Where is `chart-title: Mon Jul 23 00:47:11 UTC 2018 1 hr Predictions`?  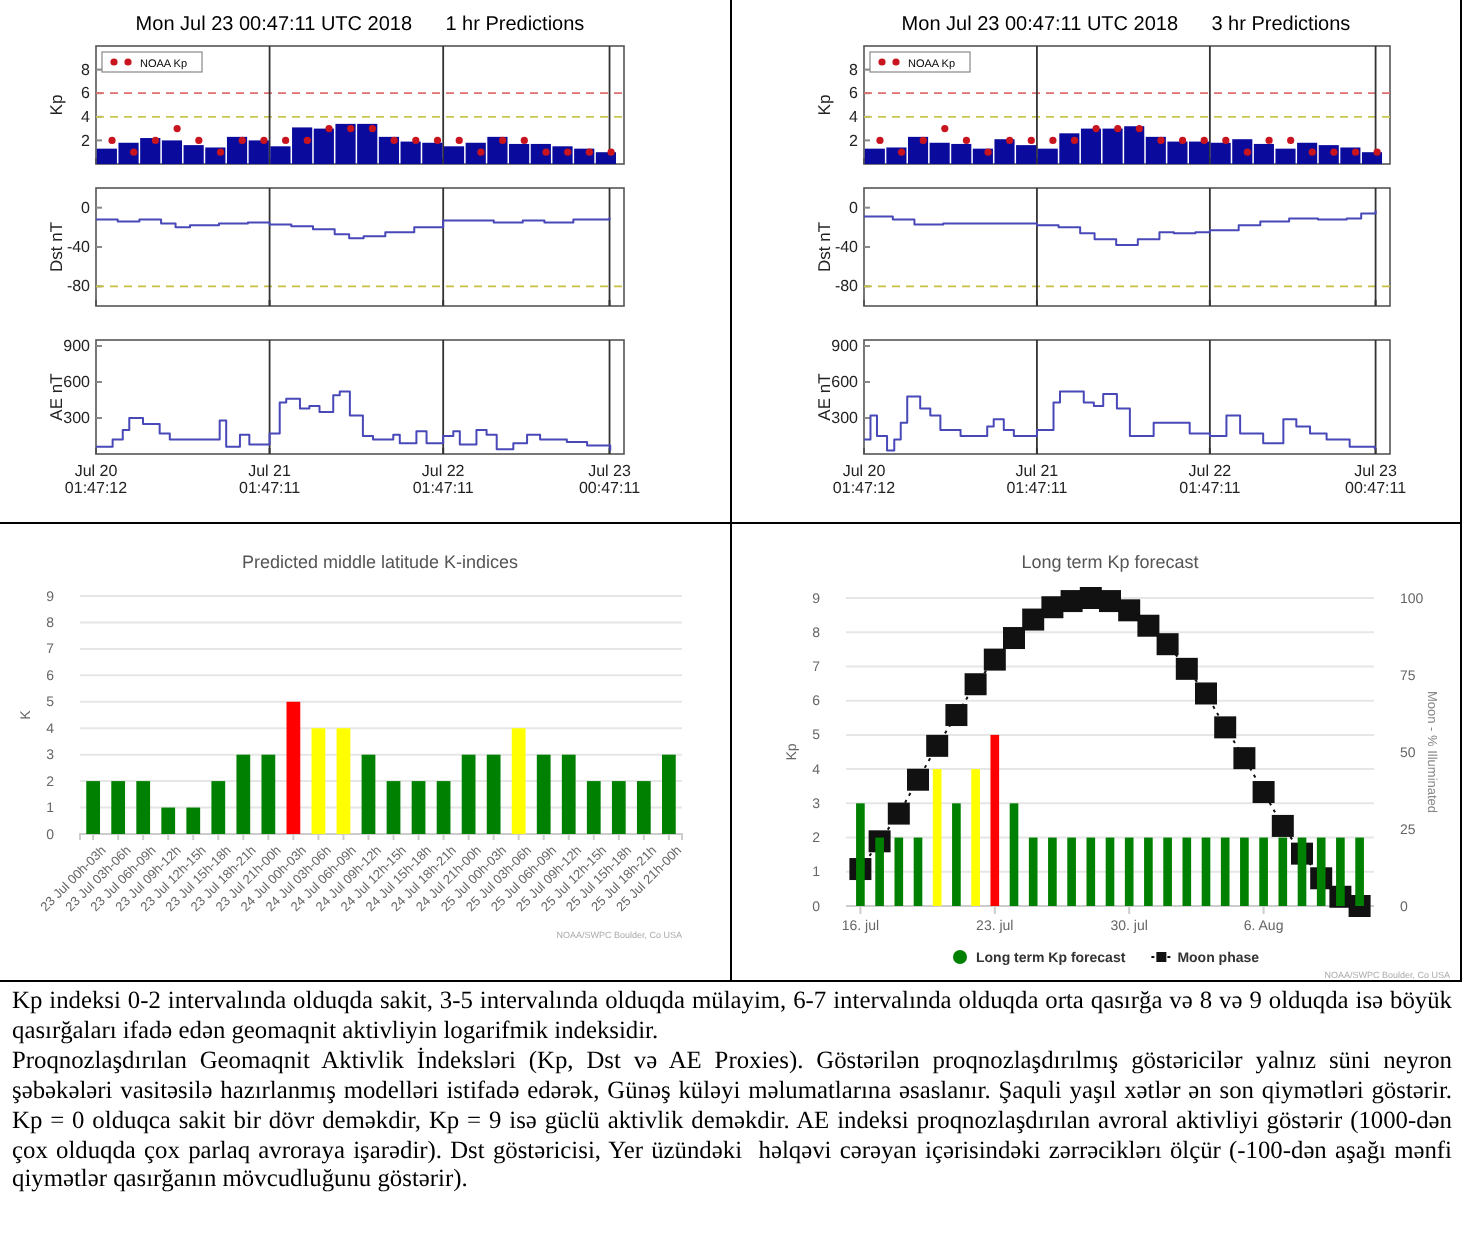
chart-title: Mon Jul 23 00:47:11 UTC 2018 1 hr Predictions is located at coordinates (360, 25).